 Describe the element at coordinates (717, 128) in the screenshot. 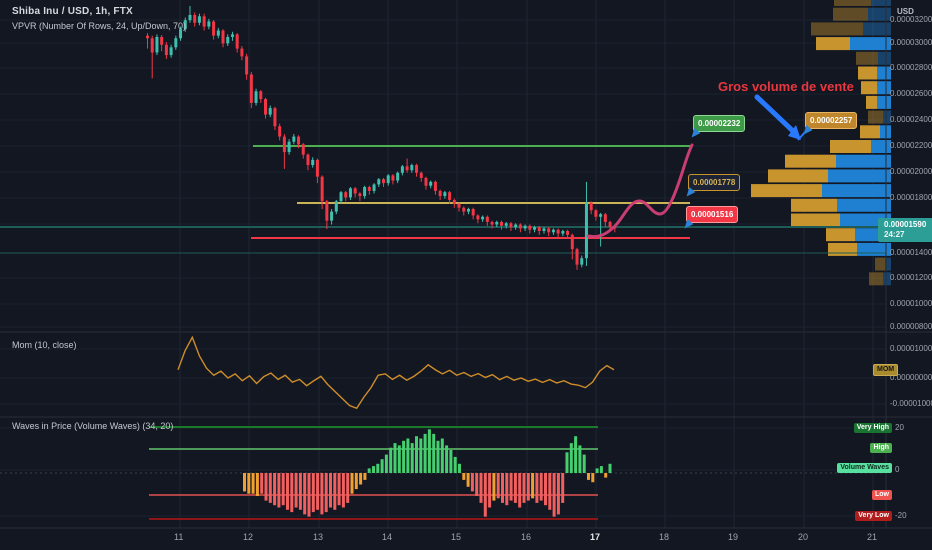

I see `price-callout-label: 0.00002232` at that location.